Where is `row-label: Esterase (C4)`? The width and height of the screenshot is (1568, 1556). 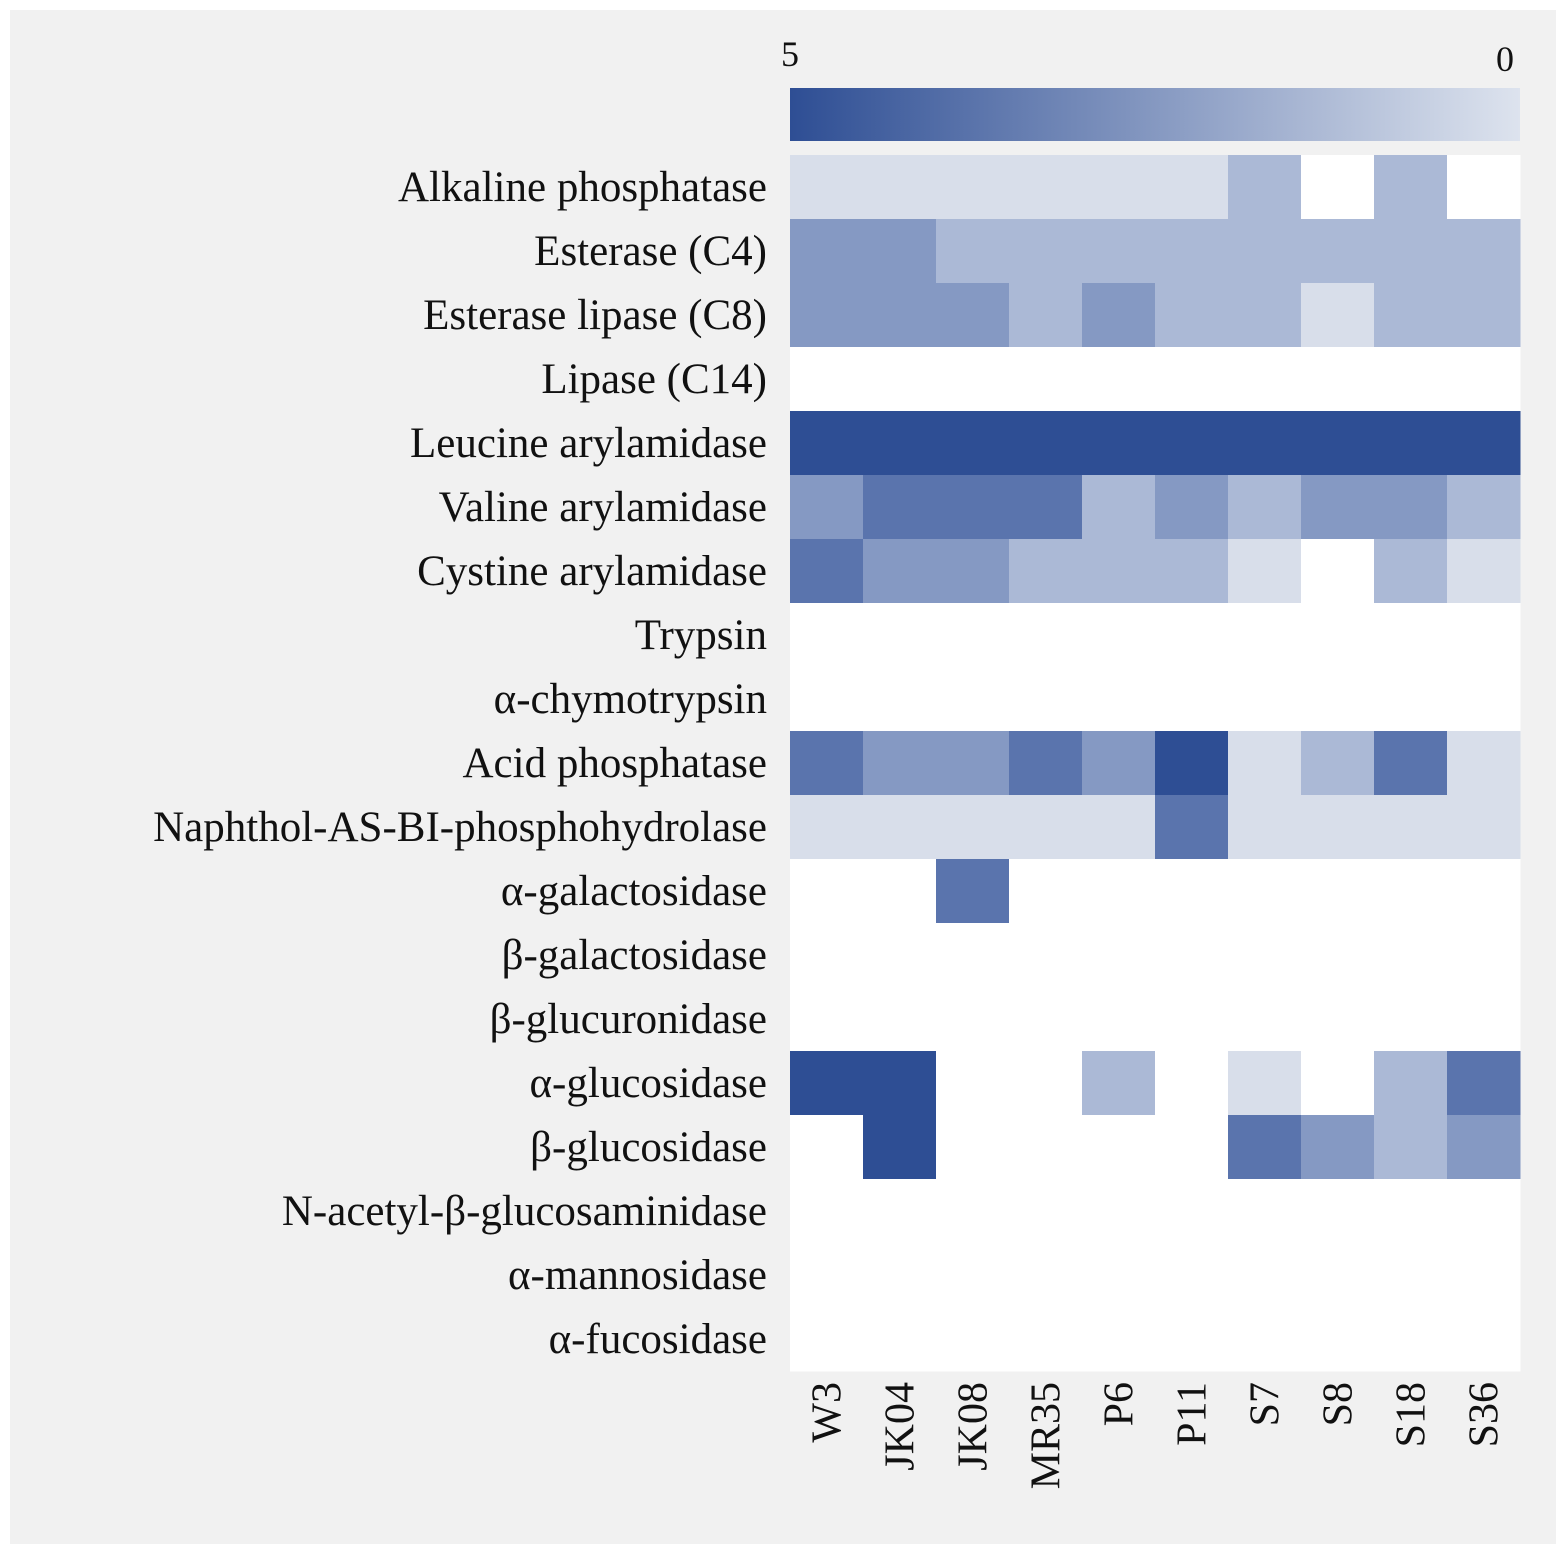
row-label: Esterase (C4) is located at coordinates (650, 251).